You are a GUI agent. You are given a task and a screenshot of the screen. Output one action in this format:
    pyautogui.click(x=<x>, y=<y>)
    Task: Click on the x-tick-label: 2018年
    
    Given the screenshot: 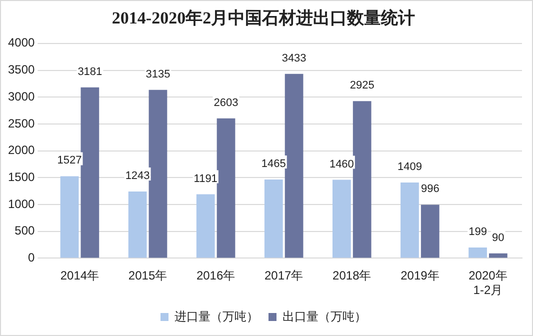 What is the action you would take?
    pyautogui.click(x=352, y=275)
    